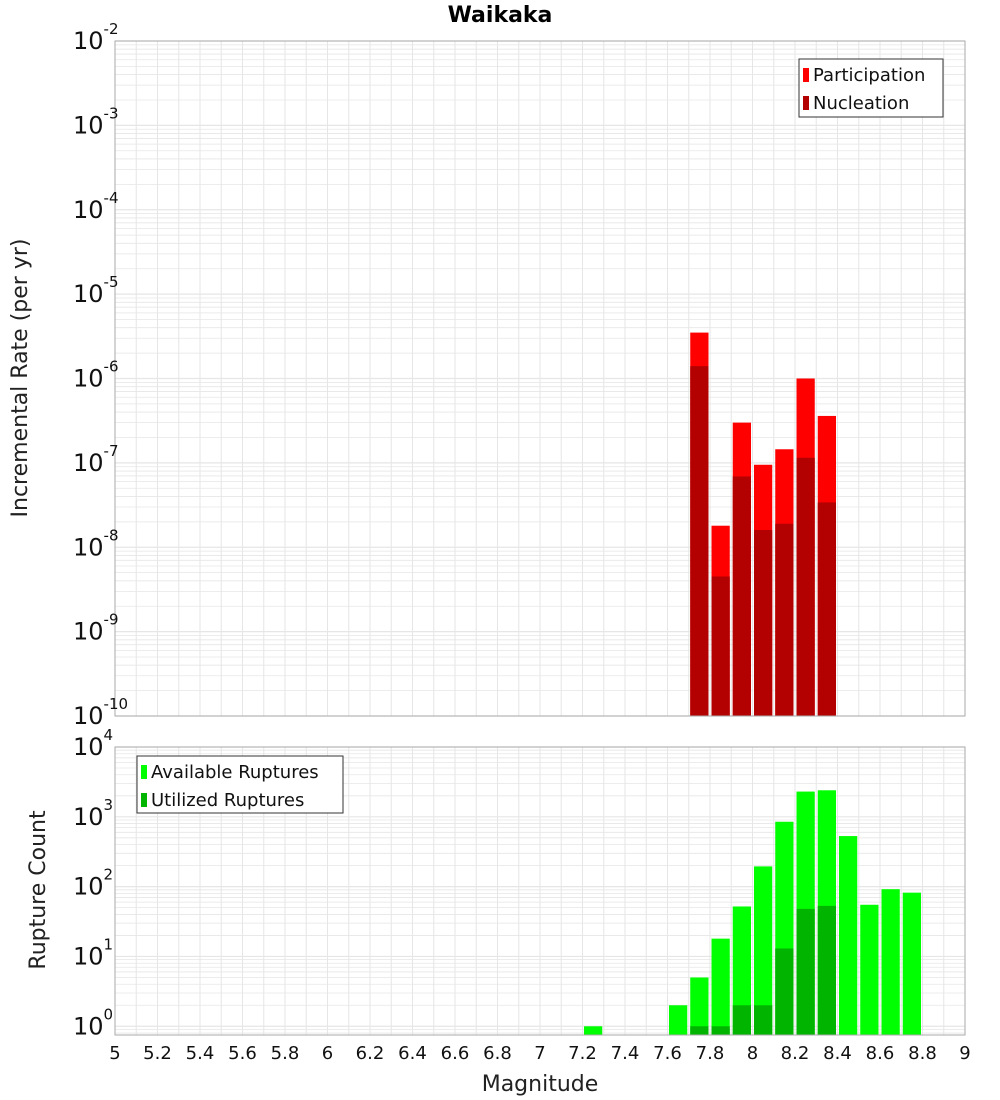  Describe the element at coordinates (96, 290) in the screenshot. I see `top-y-tick-label: 10⁻⁵` at that location.